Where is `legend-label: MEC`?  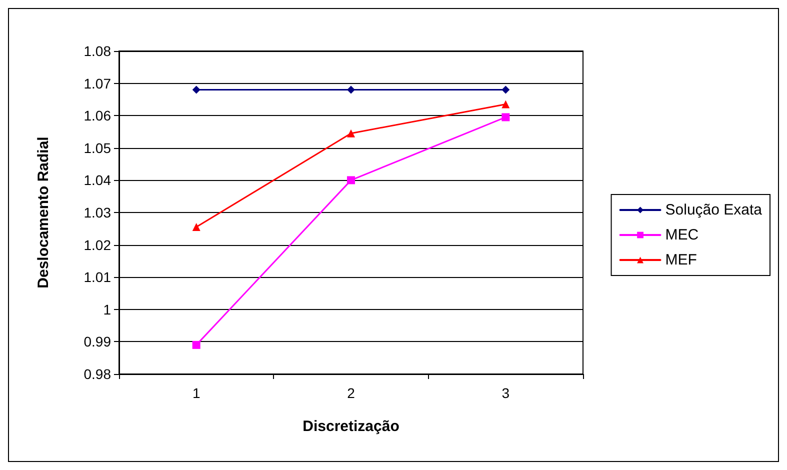 legend-label: MEC is located at coordinates (682, 235).